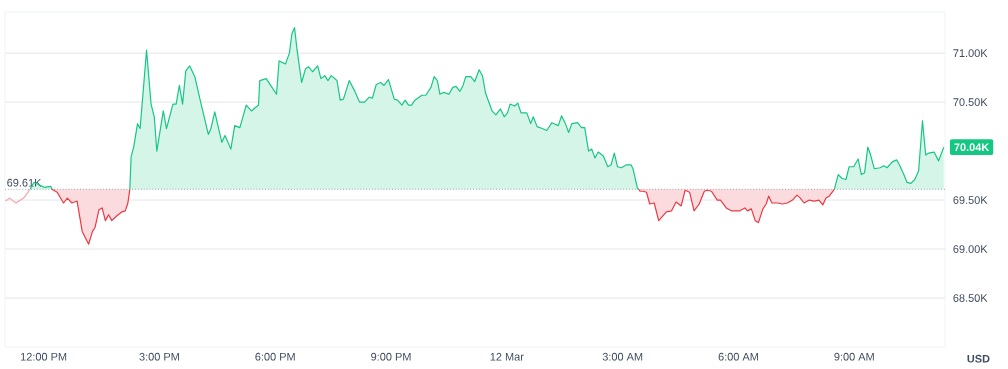  Describe the element at coordinates (970, 53) in the screenshot. I see `y-tick-label: 71.00K` at that location.